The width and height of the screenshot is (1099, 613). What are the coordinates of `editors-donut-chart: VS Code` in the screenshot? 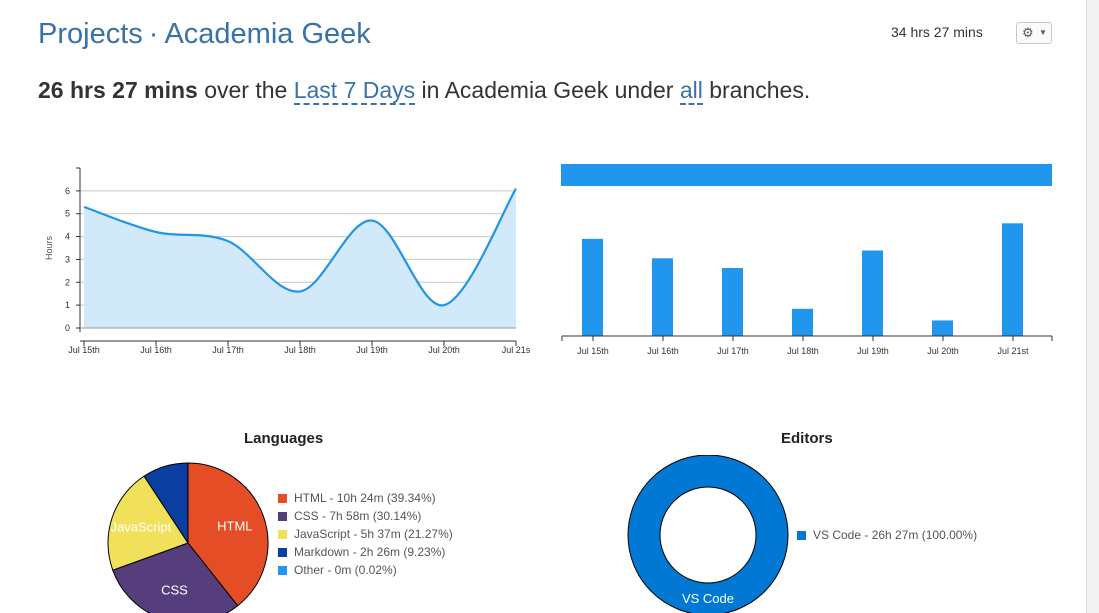 It's located at (708, 534).